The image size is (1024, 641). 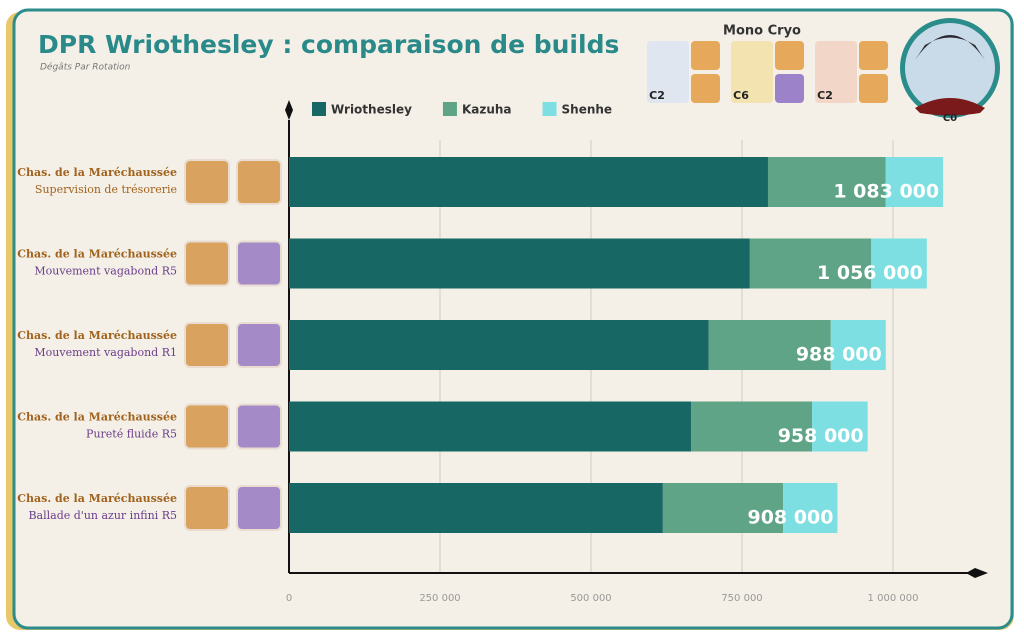 What do you see at coordinates (762, 31) in the screenshot?
I see `team-label: Mono Cryo` at bounding box center [762, 31].